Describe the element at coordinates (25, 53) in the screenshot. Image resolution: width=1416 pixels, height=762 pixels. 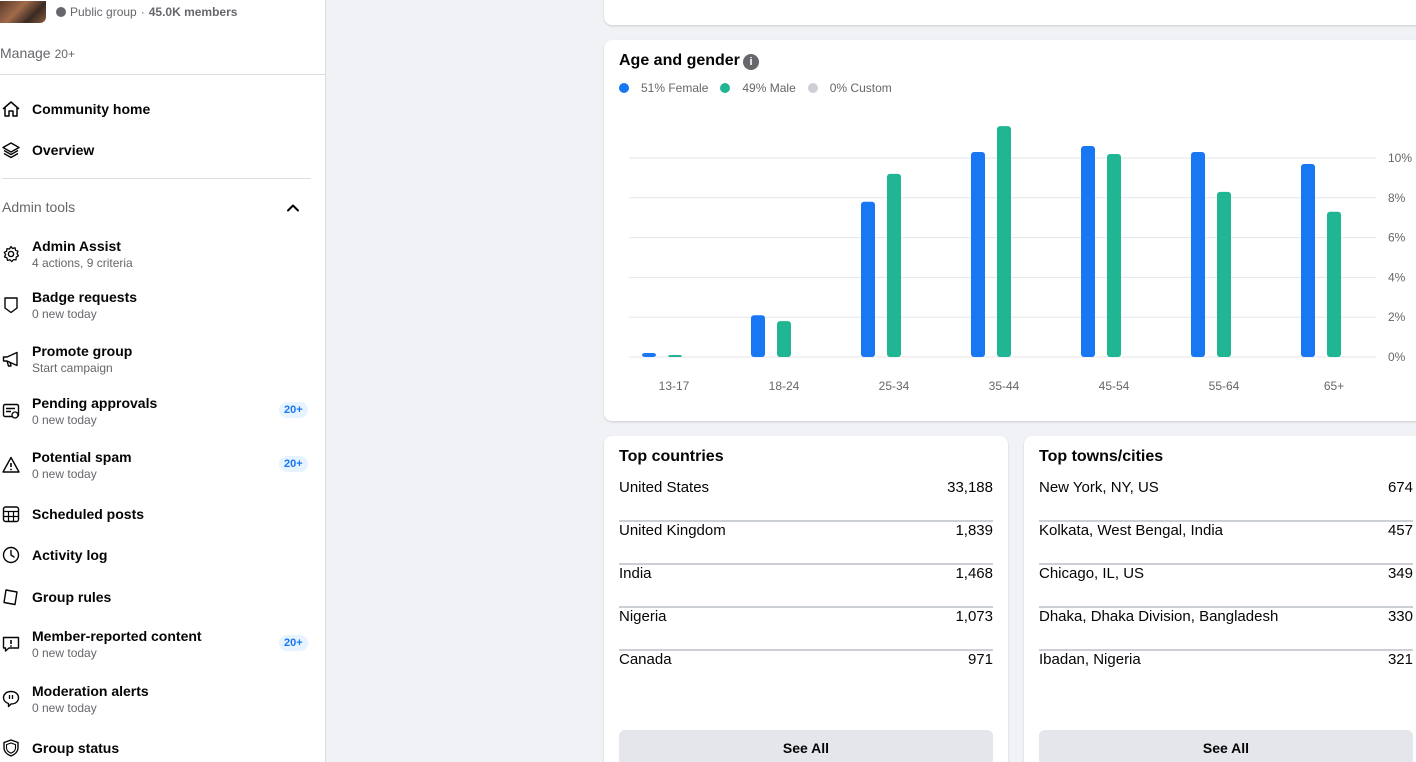
I see `manage-label: Manage` at that location.